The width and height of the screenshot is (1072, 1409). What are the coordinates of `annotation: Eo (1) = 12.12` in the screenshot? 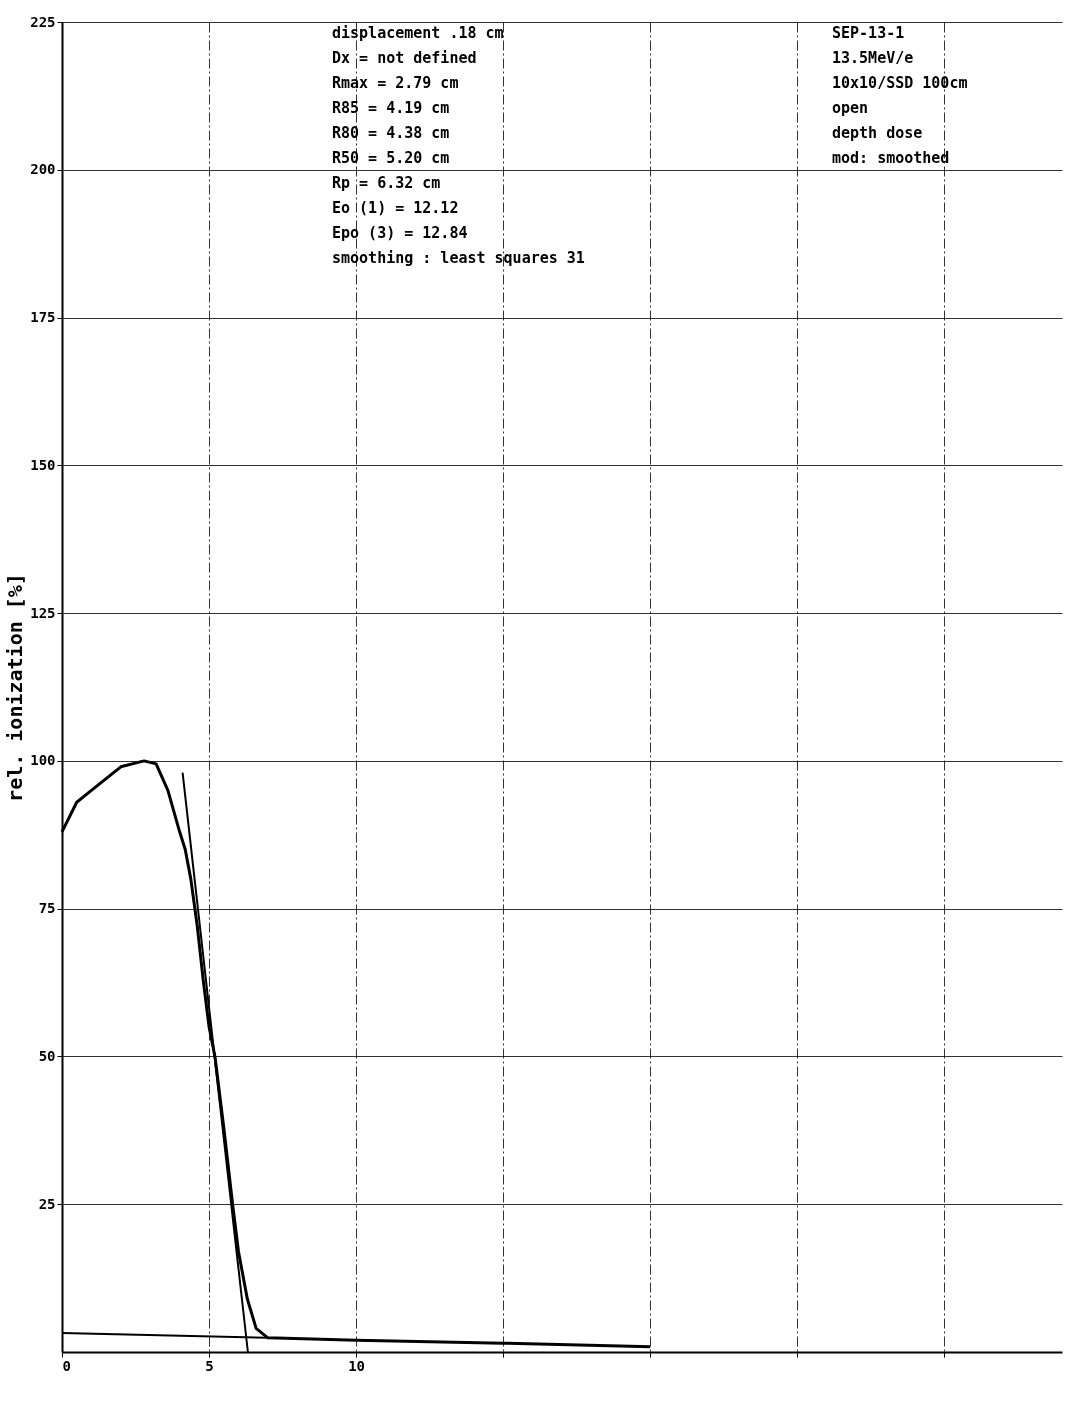 It's located at (395, 208).